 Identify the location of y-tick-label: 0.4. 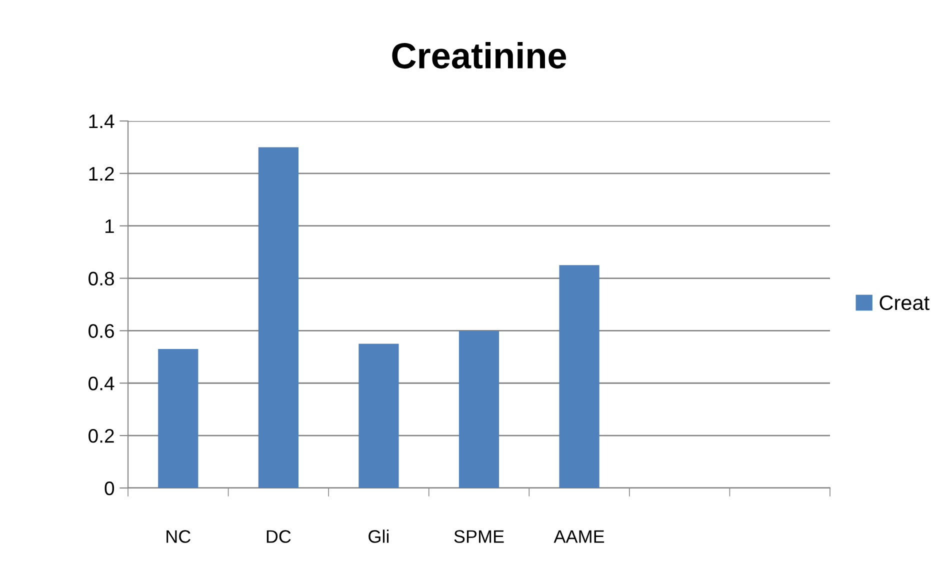
(101, 383).